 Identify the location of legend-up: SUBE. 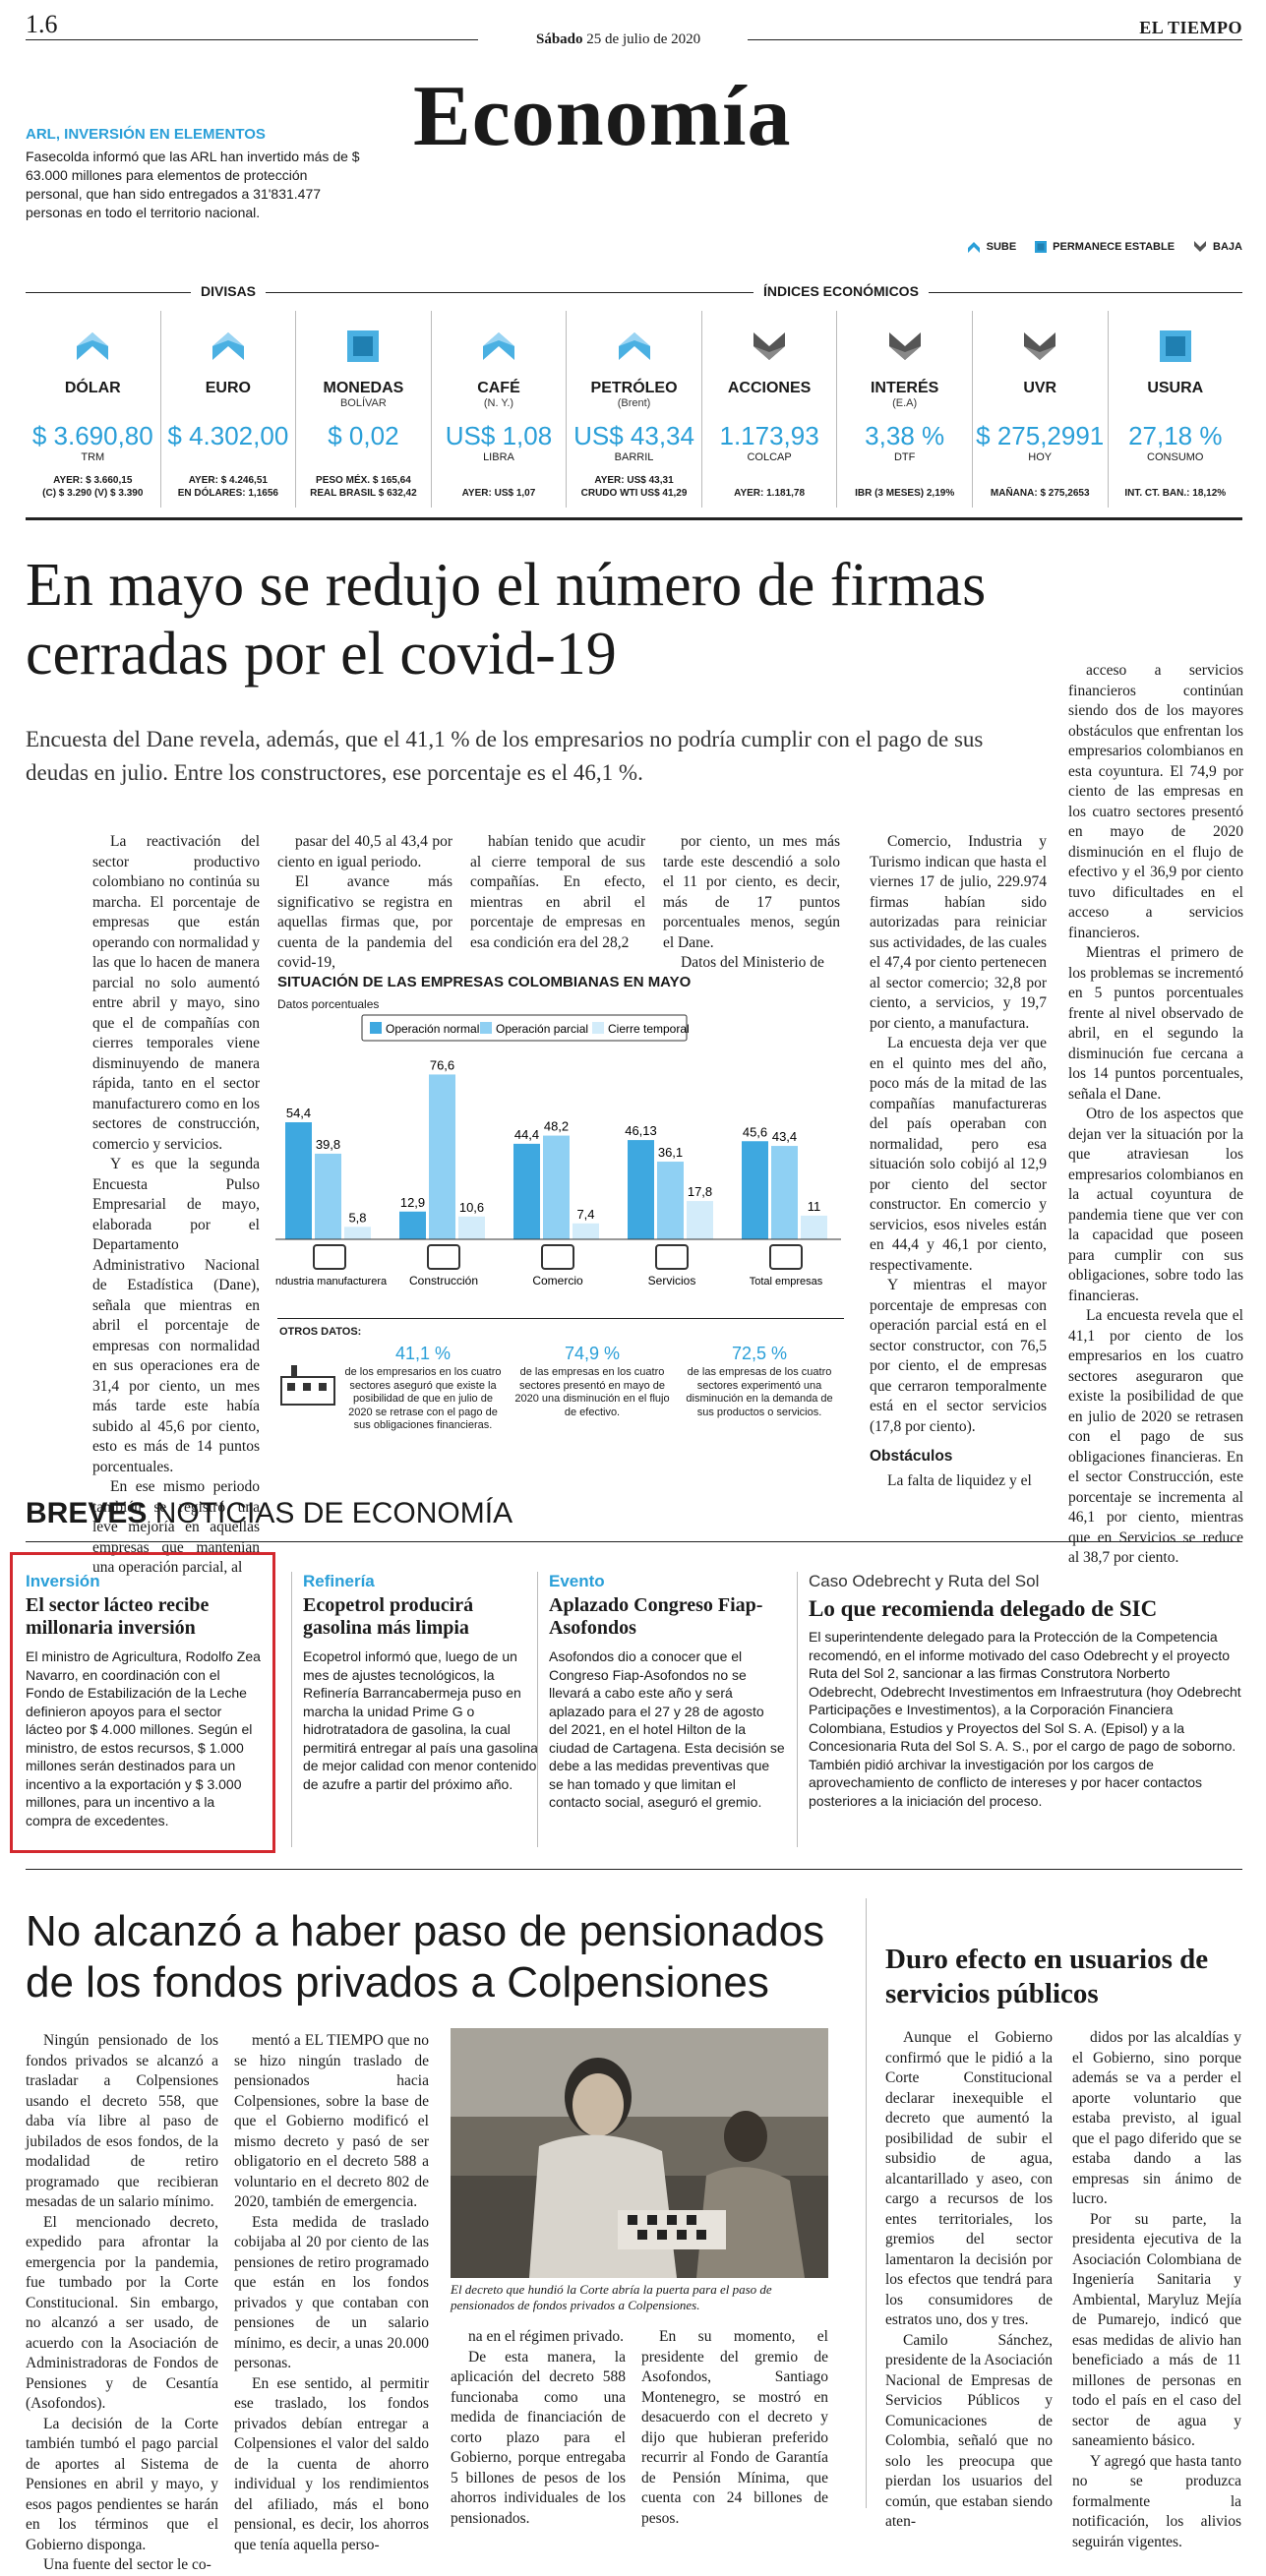
(991, 247).